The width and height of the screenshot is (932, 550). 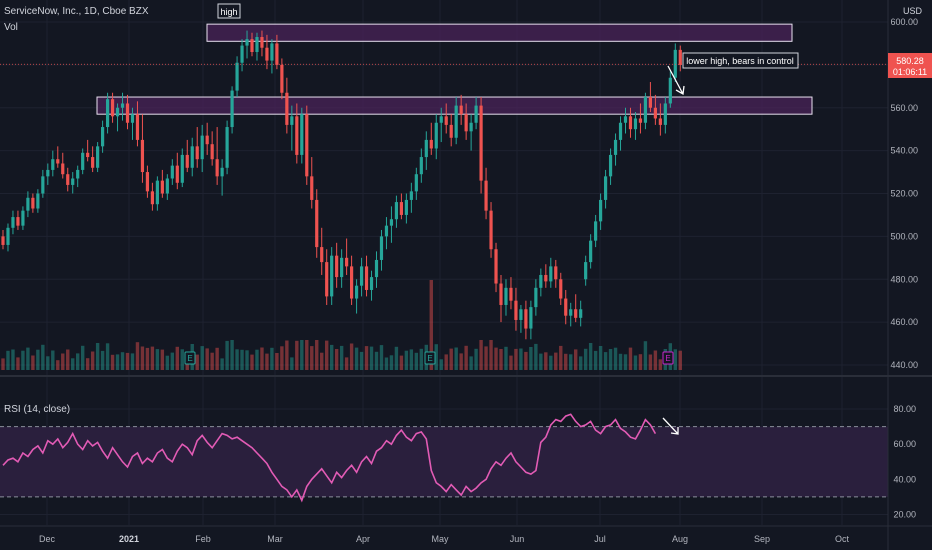 What do you see at coordinates (600, 539) in the screenshot?
I see `time-axis-label: Jul` at bounding box center [600, 539].